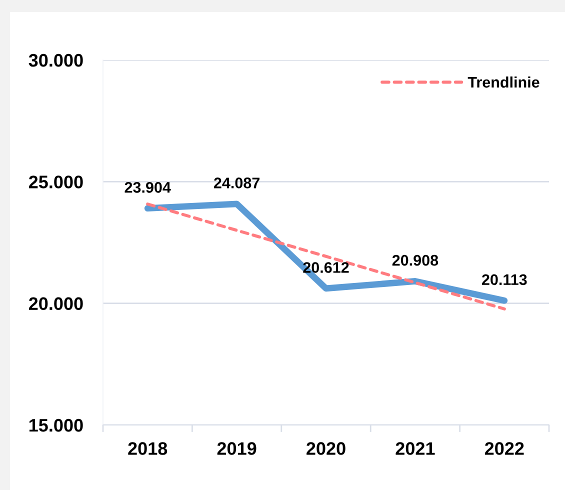  Describe the element at coordinates (415, 448) in the screenshot. I see `x-tick-label: 2021` at that location.